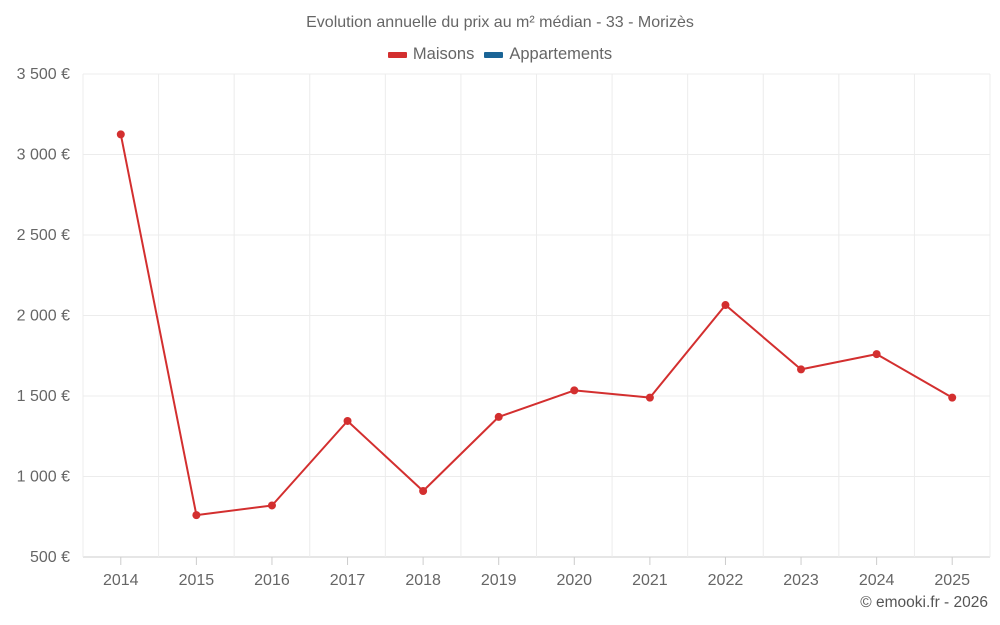 Image resolution: width=1000 pixels, height=625 pixels. What do you see at coordinates (561, 54) in the screenshot?
I see `legend-label-appartements: Appartements` at bounding box center [561, 54].